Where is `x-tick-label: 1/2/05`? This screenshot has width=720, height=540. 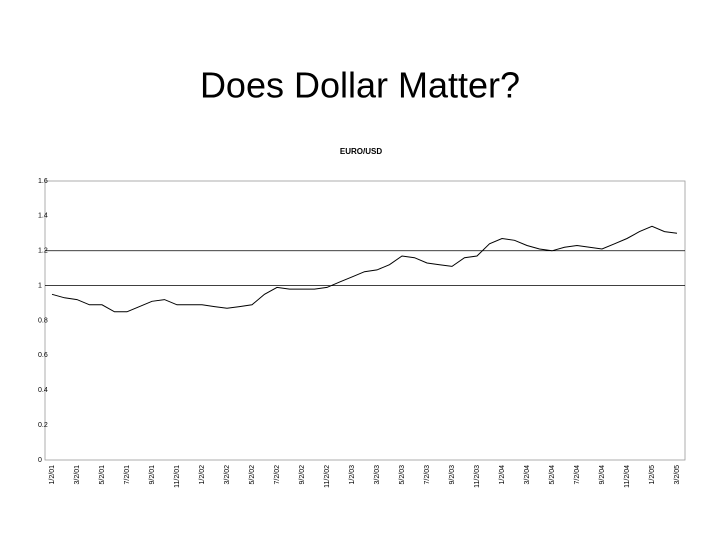 x-tick-label: 1/2/05 is located at coordinates (652, 475).